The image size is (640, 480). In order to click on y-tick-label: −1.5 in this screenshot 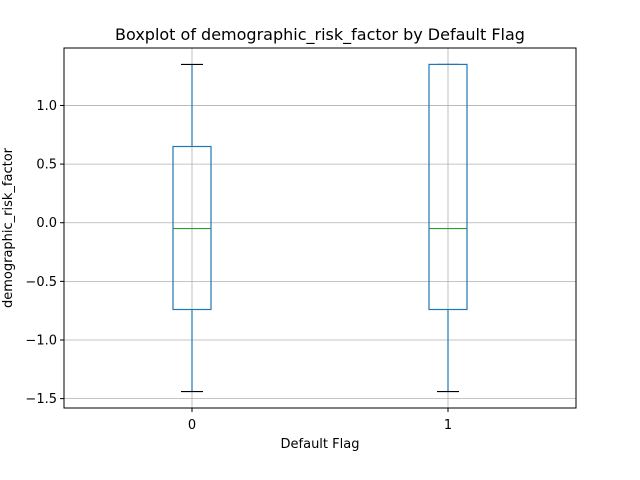, I will do `click(41, 399)`.